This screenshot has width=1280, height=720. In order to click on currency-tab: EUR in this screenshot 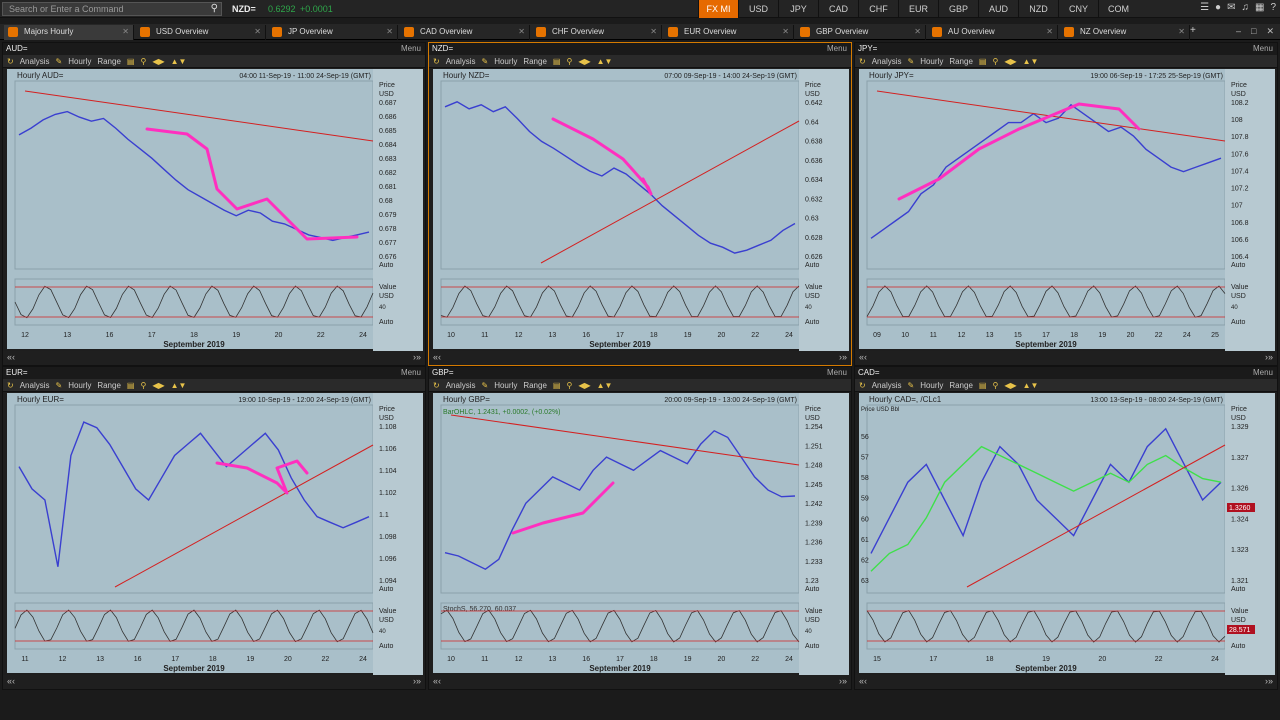, I will do `click(918, 9)`.